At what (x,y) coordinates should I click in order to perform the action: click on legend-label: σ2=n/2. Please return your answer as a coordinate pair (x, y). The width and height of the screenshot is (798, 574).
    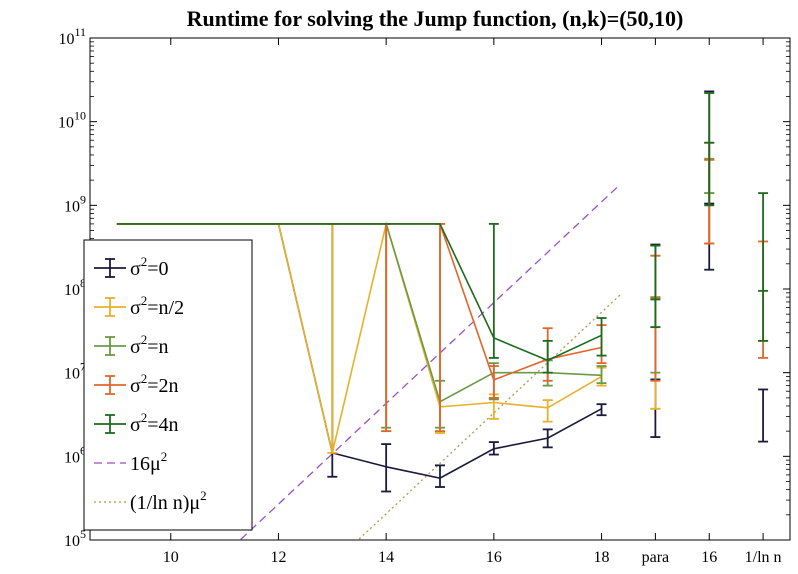
    Looking at the image, I should click on (157, 306).